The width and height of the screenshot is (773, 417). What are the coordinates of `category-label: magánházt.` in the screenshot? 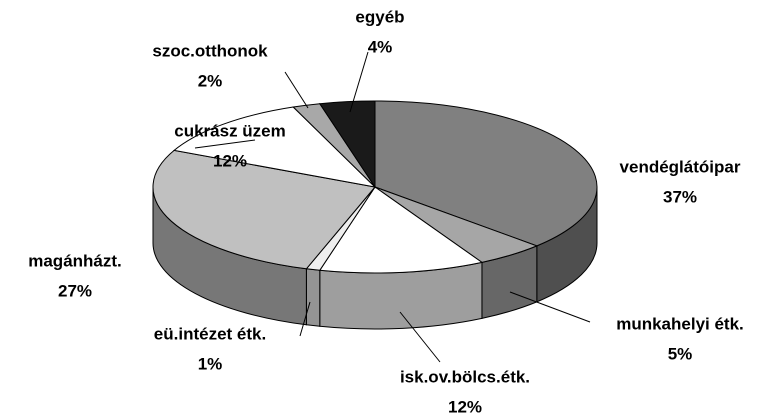 It's located at (75, 260).